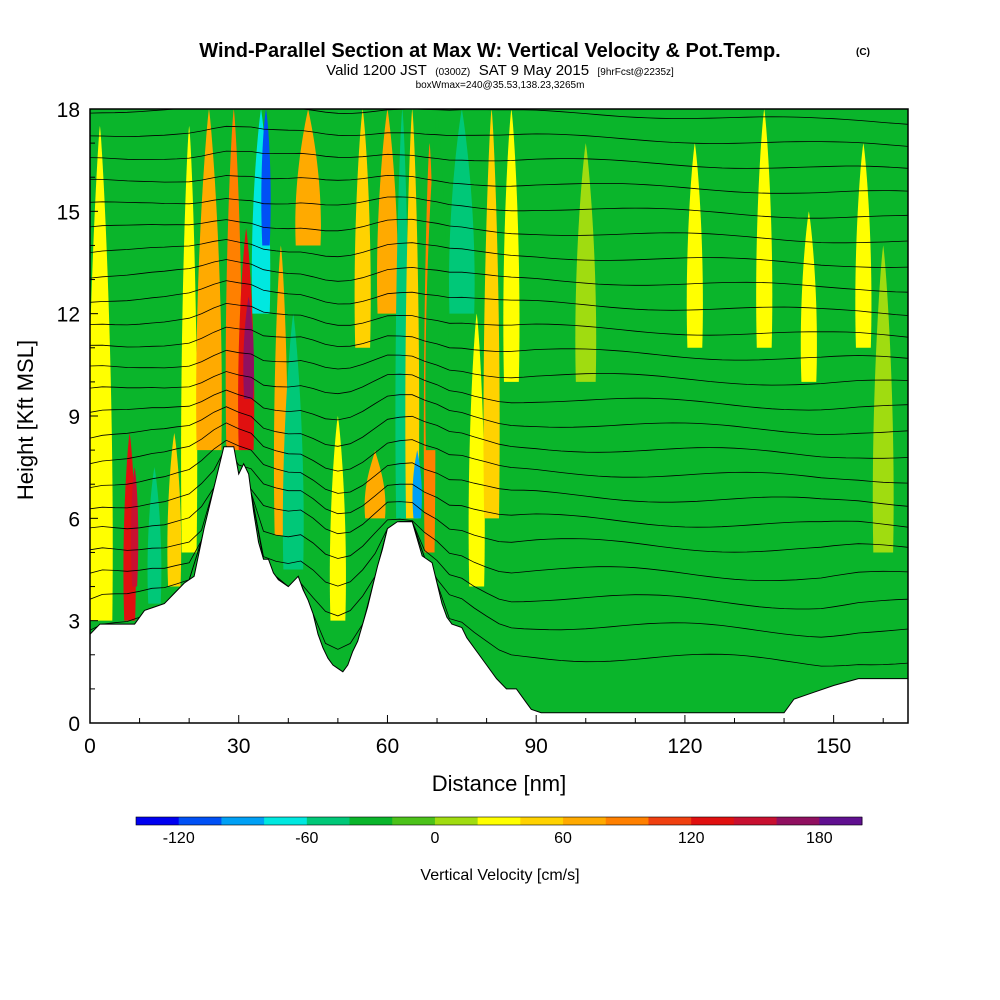 The image size is (1000, 1000). I want to click on y-tick-label: 6, so click(74, 519).